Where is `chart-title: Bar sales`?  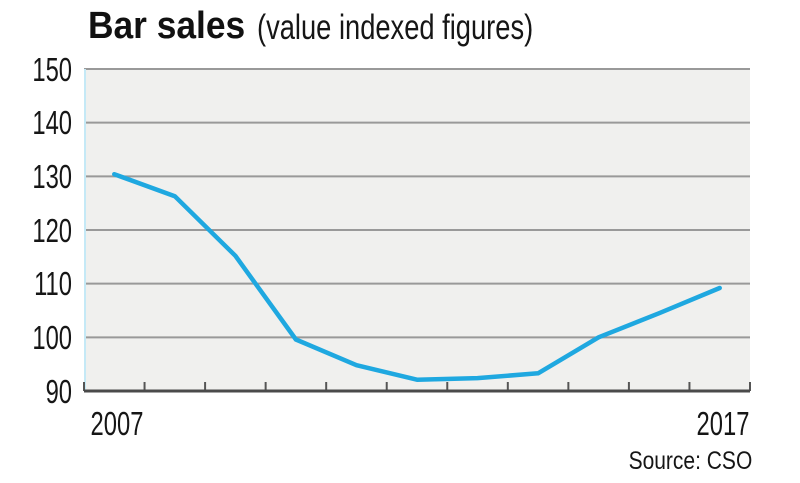
chart-title: Bar sales is located at coordinates (167, 26).